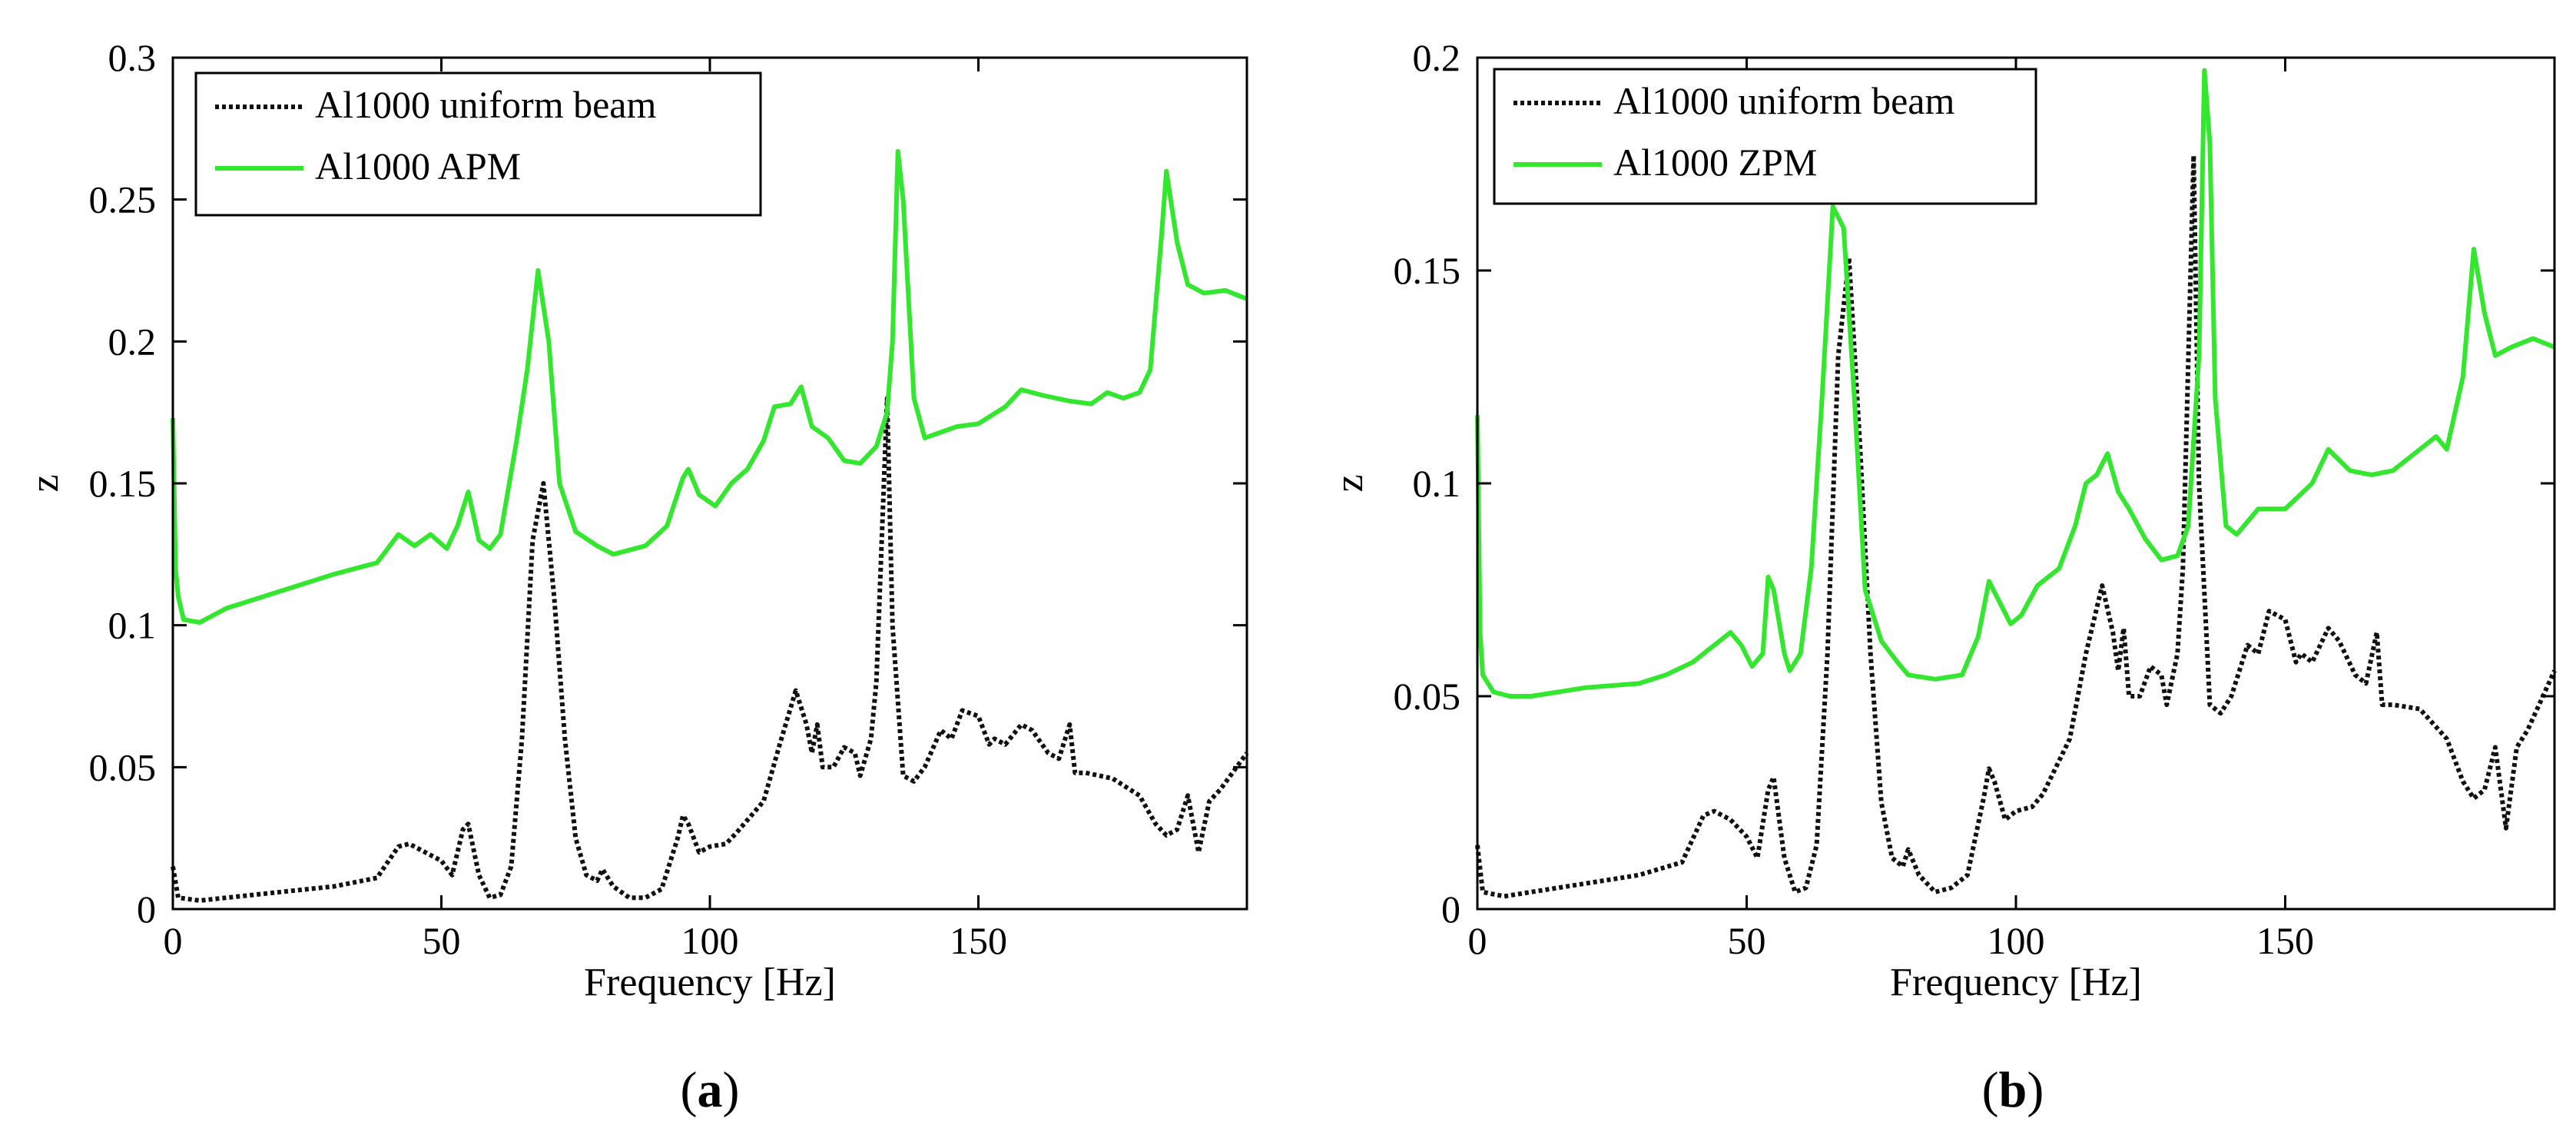 The height and width of the screenshot is (1135, 2576). I want to click on legend: Al1000 uniform beam Al1000 ZPM, so click(1765, 136).